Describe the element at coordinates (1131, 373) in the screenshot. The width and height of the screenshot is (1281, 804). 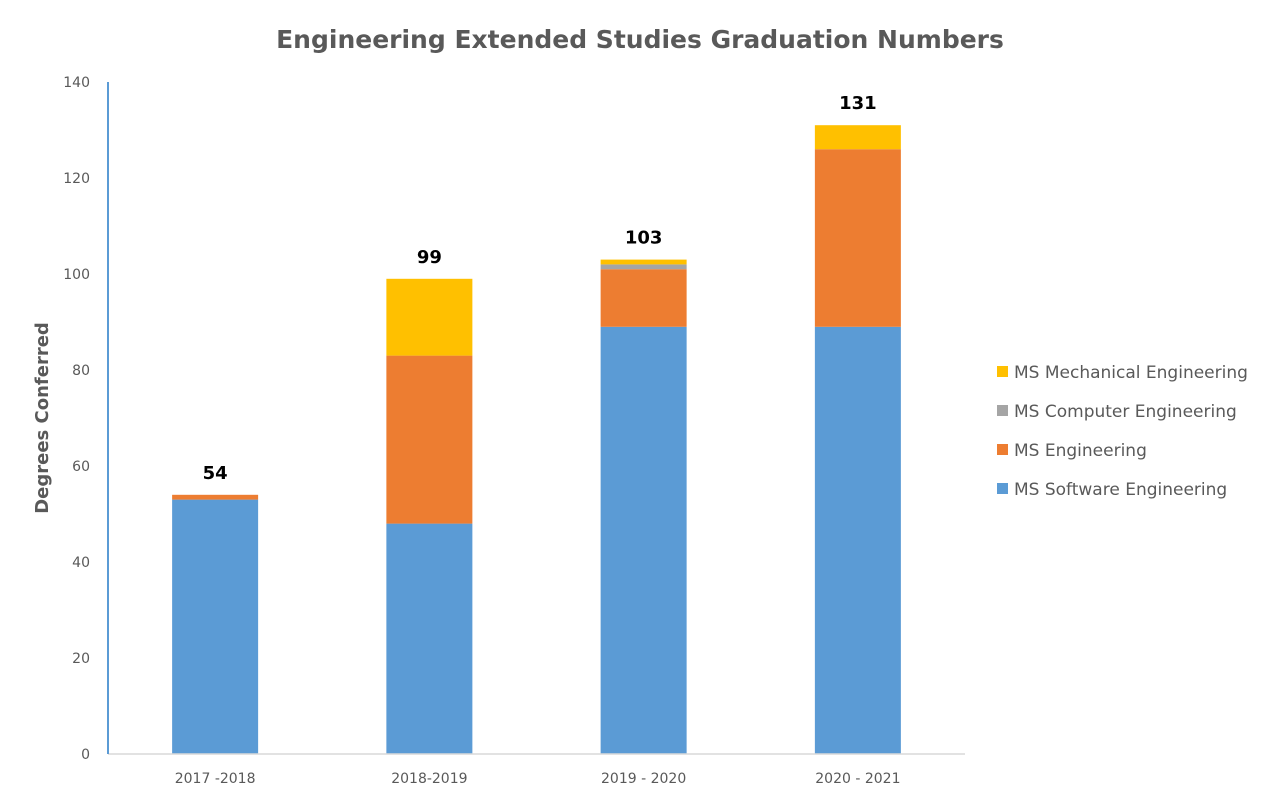
I see `legend-label: MS Mechanical Engineering` at that location.